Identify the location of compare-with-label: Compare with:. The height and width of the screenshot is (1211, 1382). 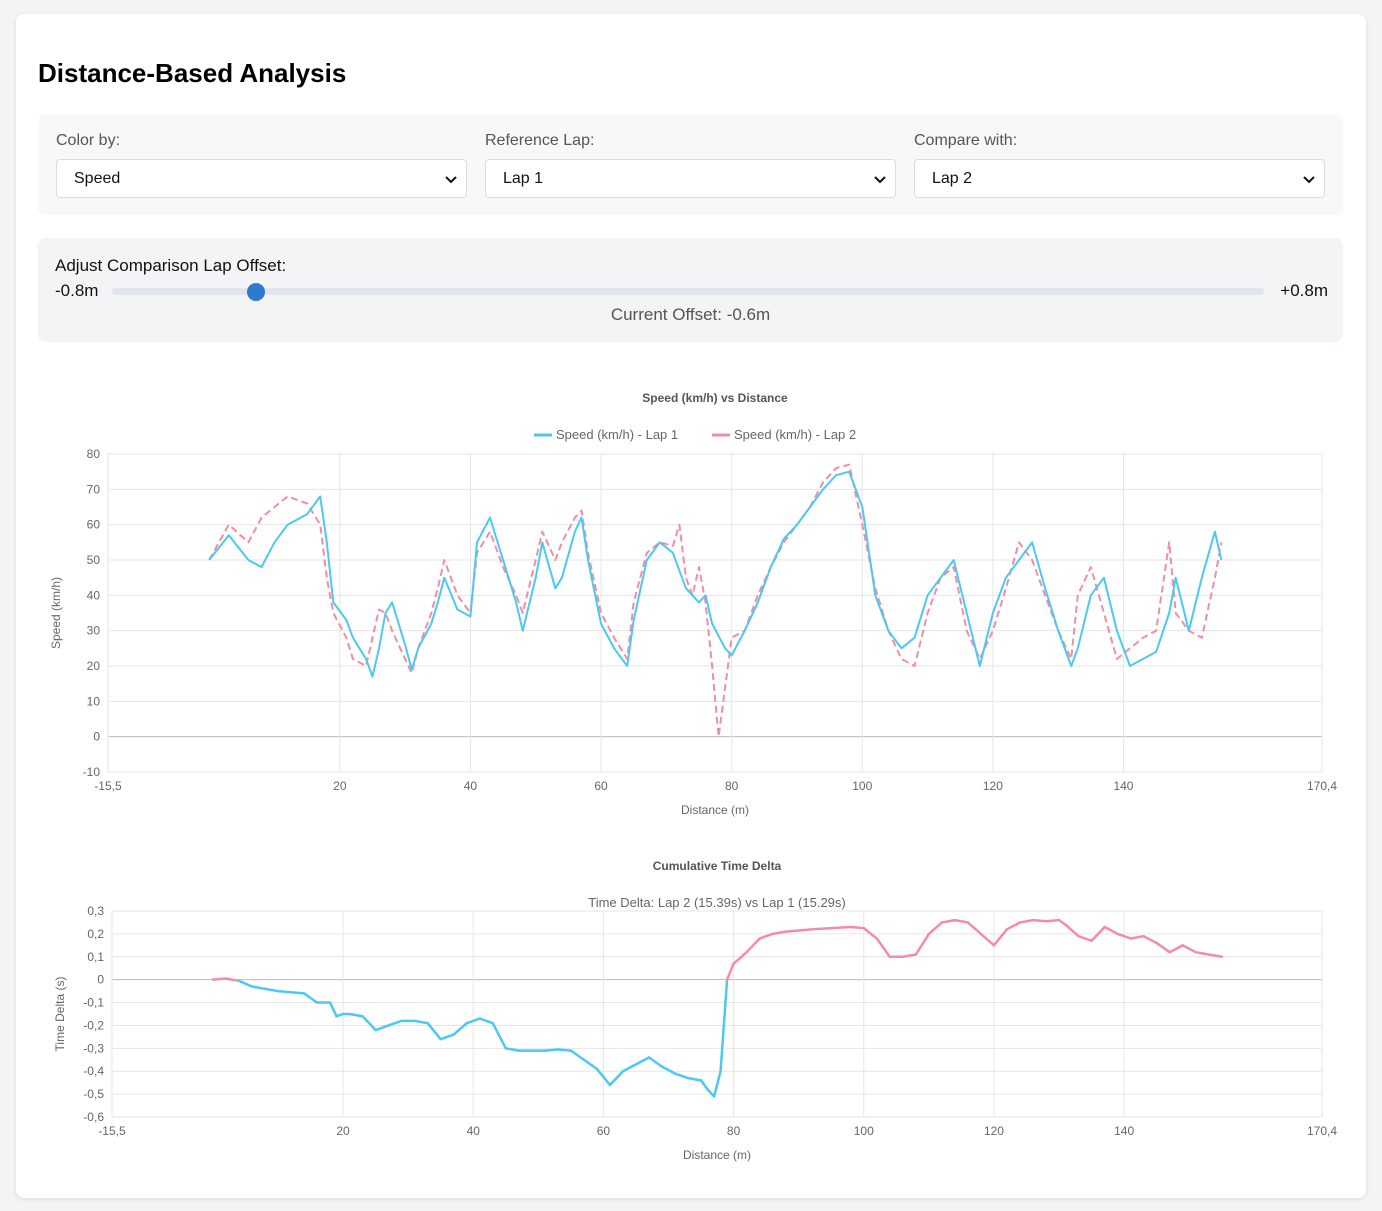
(966, 140).